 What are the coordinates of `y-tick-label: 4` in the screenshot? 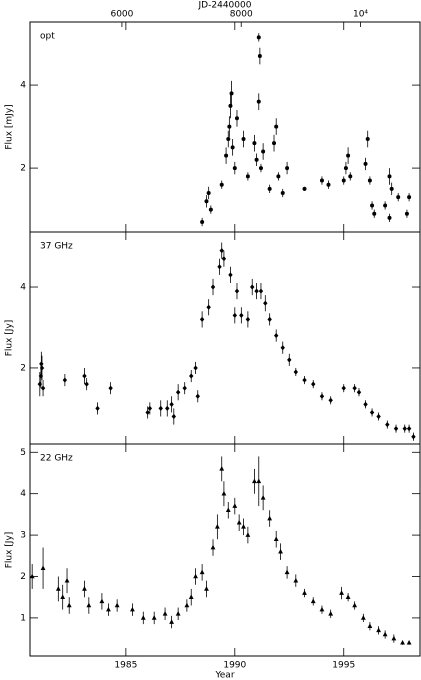 It's located at (23, 288).